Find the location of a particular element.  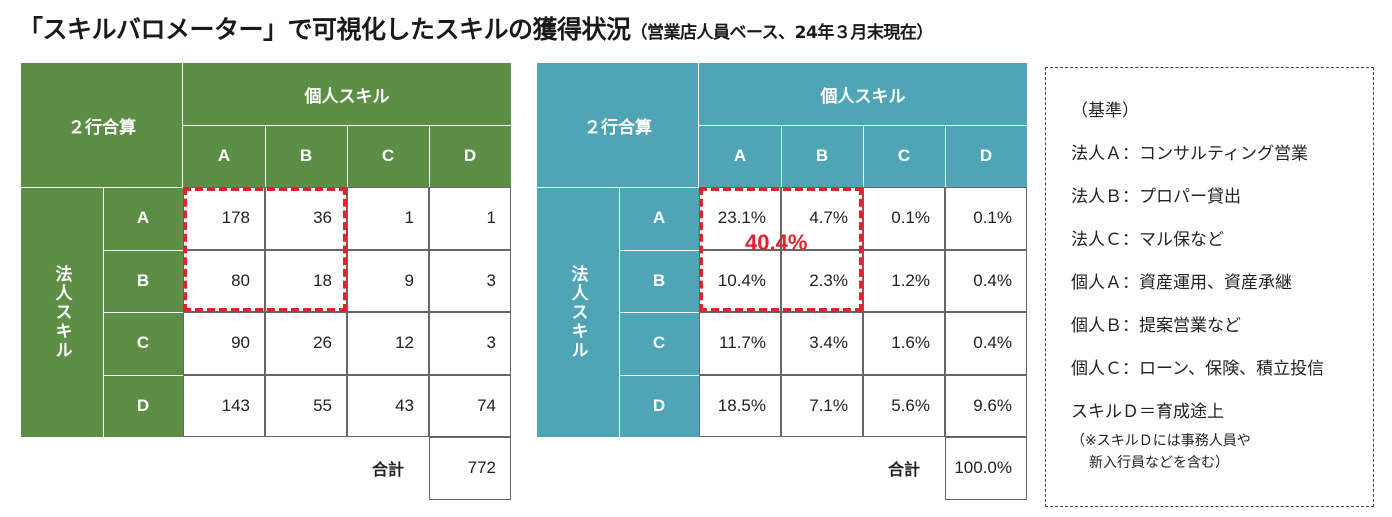

table-cell: 9 is located at coordinates (388, 280).